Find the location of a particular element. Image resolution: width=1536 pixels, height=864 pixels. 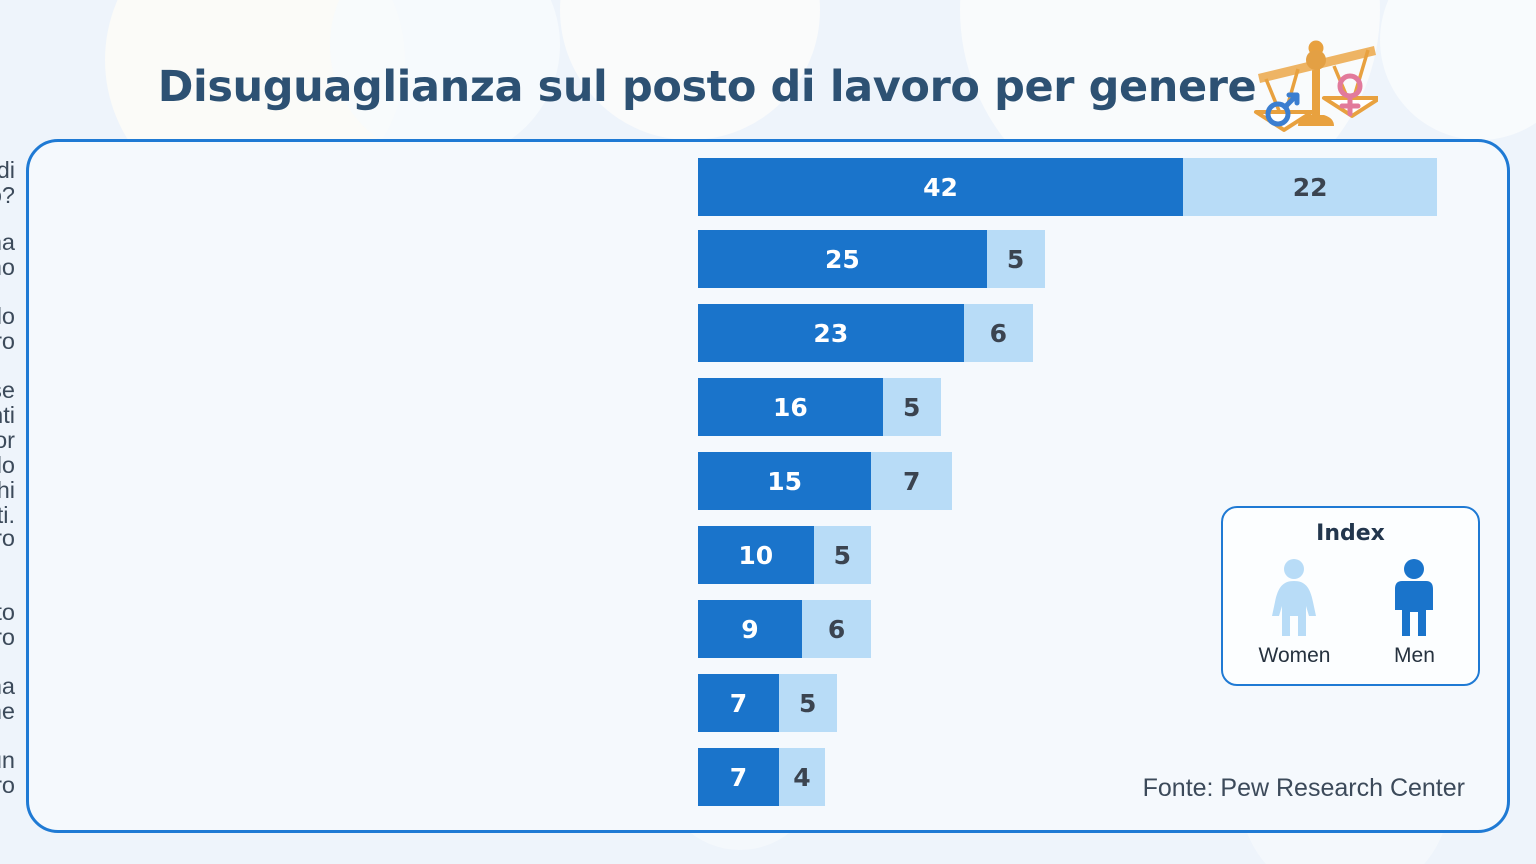

index-legend: Index Women Men is located at coordinates (1350, 596).